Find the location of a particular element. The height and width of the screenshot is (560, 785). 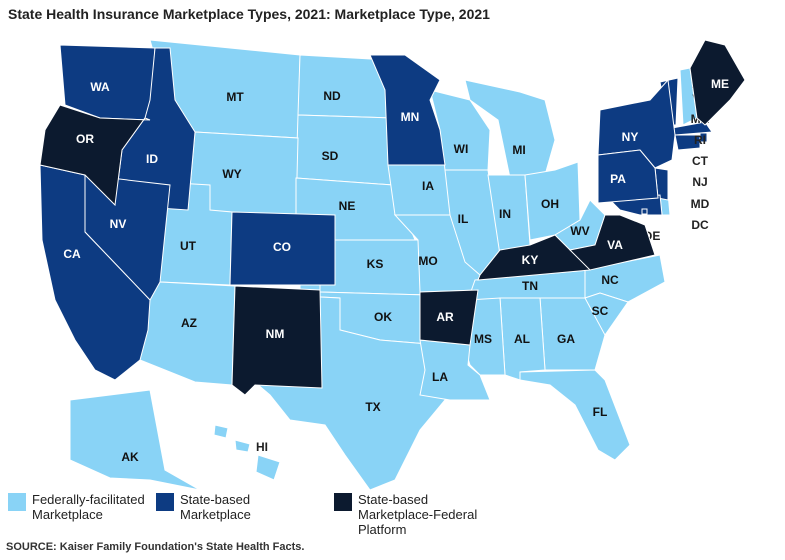

state-label: ME is located at coordinates (720, 84).